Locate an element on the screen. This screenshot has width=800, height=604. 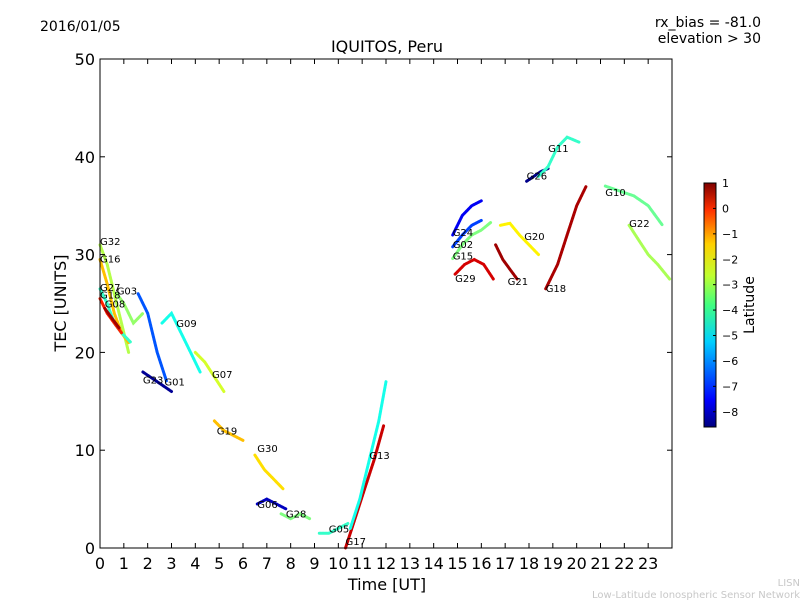
colorbar-tick-label: −6 is located at coordinates (730, 361).